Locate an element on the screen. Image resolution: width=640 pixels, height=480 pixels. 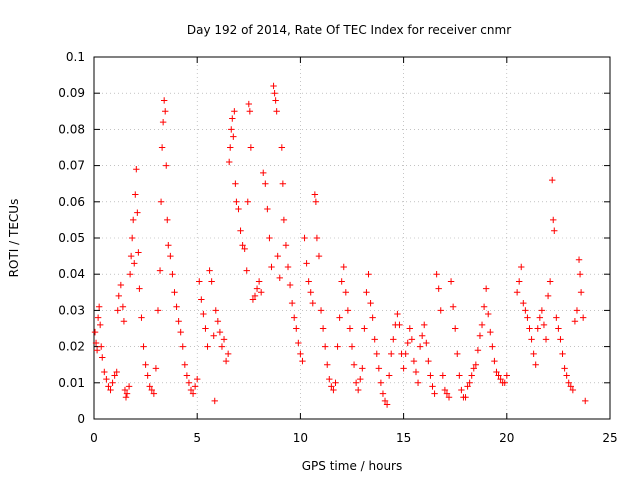
y-tick-label: 0.1 is located at coordinates (75, 57).